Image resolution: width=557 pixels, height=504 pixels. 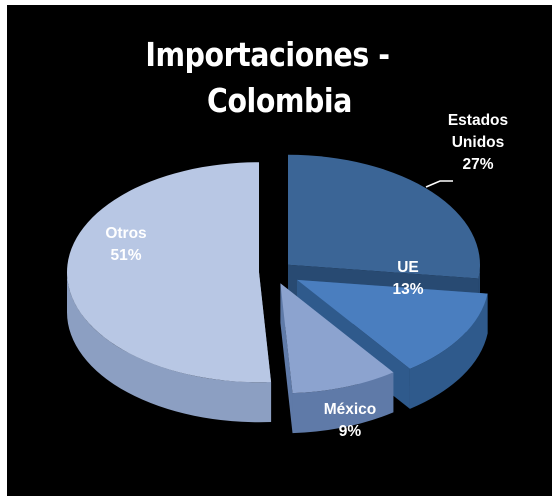 I want to click on pie-slice-ue, so click(x=392, y=324).